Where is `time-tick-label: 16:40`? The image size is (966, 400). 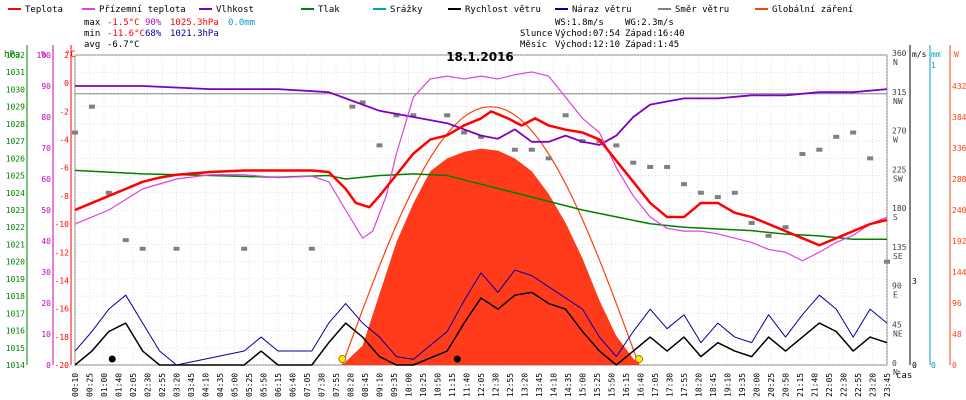
time-tick-label: 16:40 is located at coordinates (641, 385).